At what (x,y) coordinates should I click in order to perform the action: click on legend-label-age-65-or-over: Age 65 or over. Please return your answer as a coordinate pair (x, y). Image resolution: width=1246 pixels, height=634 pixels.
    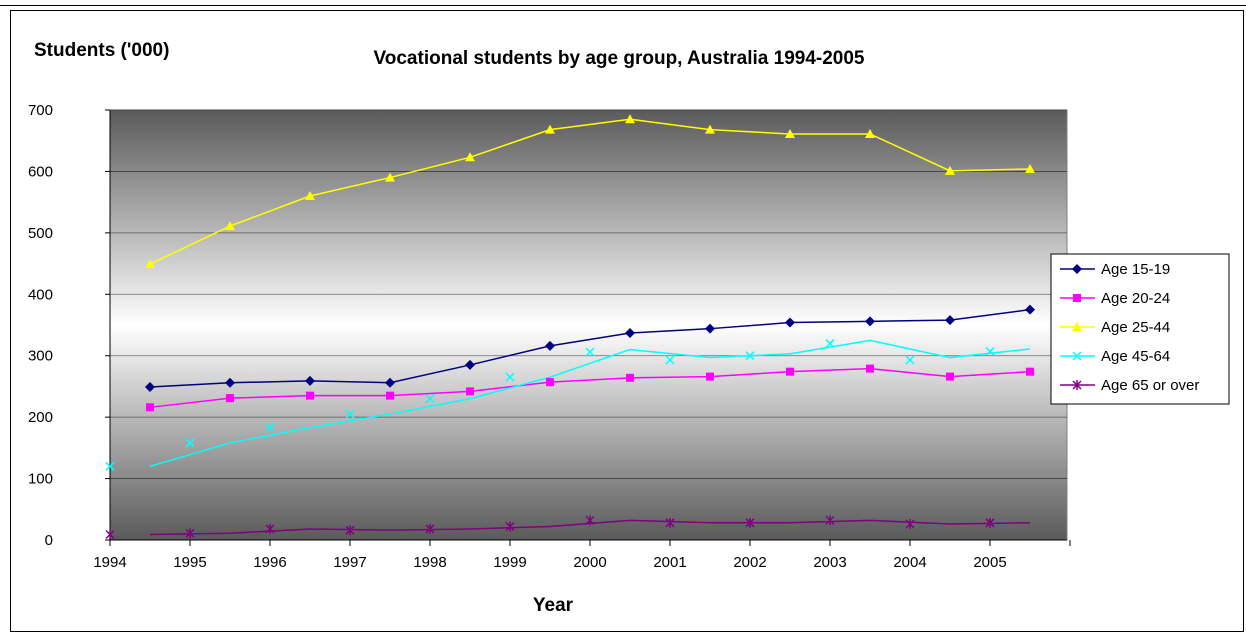
    Looking at the image, I should click on (1150, 385).